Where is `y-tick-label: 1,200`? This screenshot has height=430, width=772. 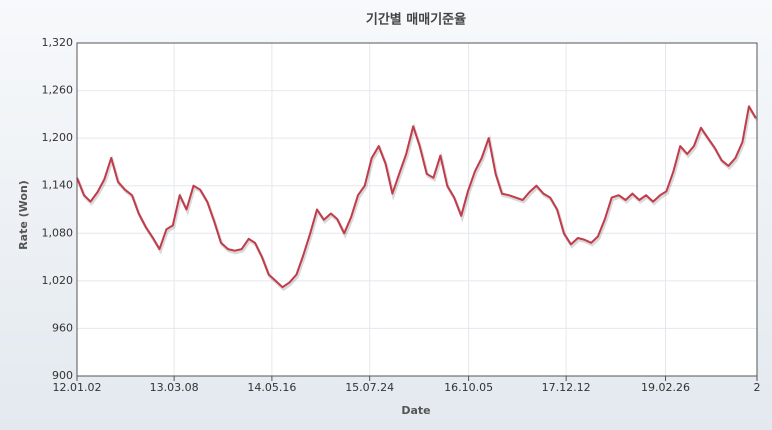
y-tick-label: 1,200 is located at coordinates (58, 137).